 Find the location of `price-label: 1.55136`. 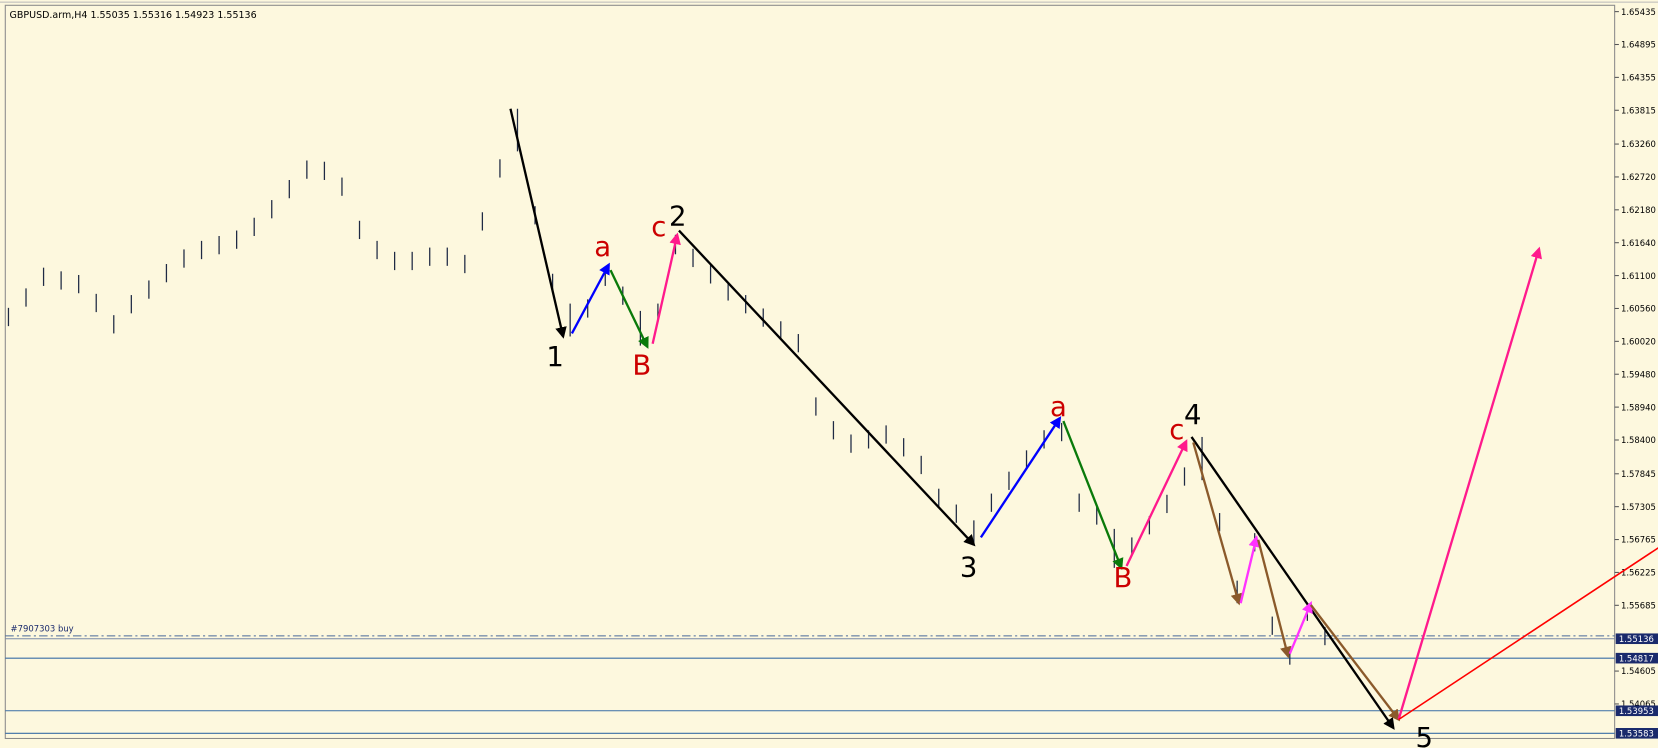

price-label: 1.55136 is located at coordinates (1636, 639).